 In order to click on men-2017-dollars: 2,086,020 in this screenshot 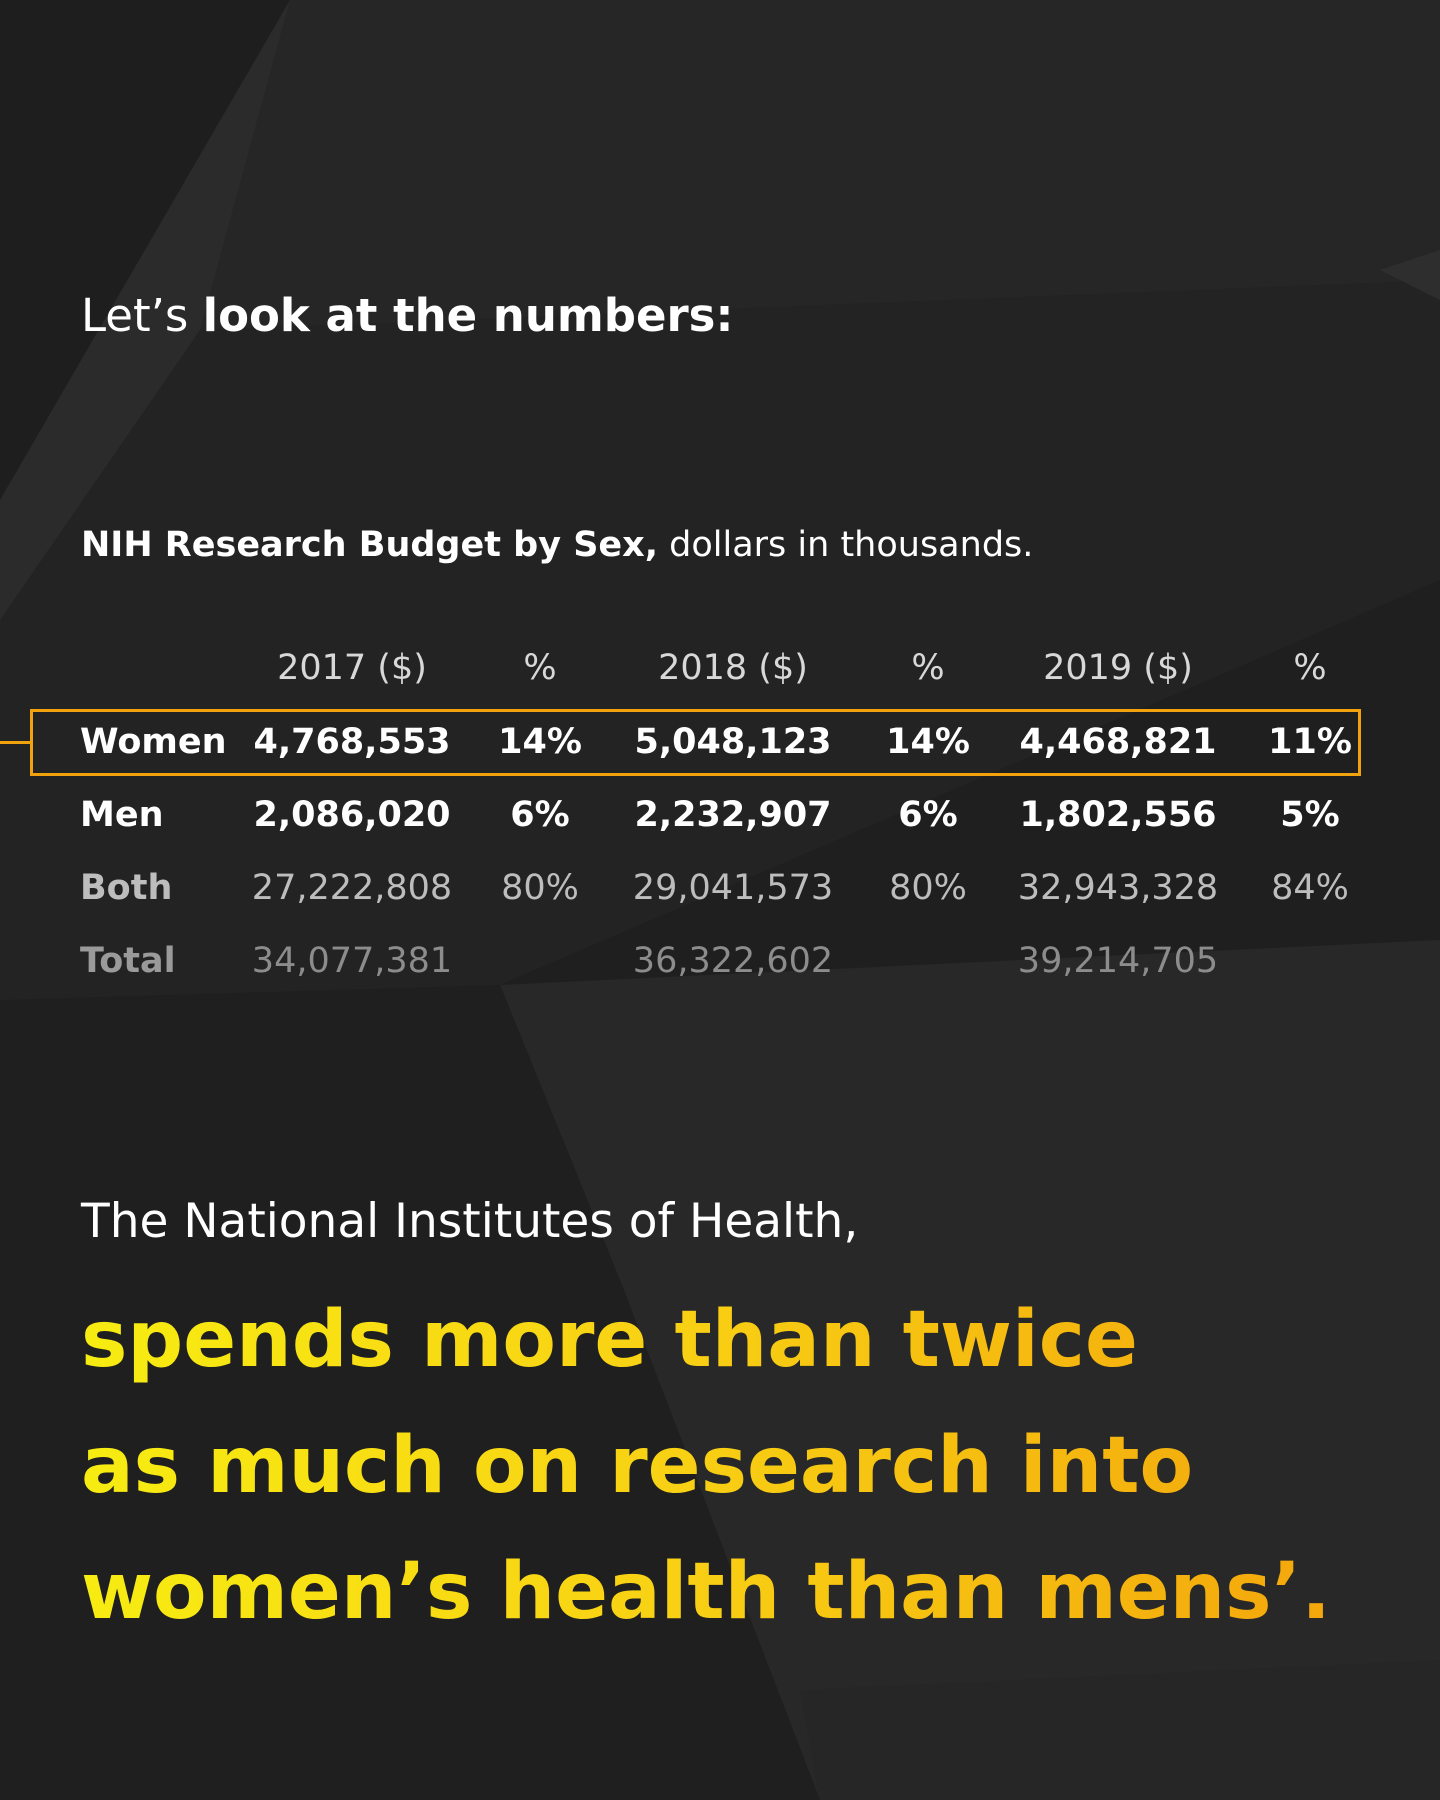, I will do `click(352, 815)`.